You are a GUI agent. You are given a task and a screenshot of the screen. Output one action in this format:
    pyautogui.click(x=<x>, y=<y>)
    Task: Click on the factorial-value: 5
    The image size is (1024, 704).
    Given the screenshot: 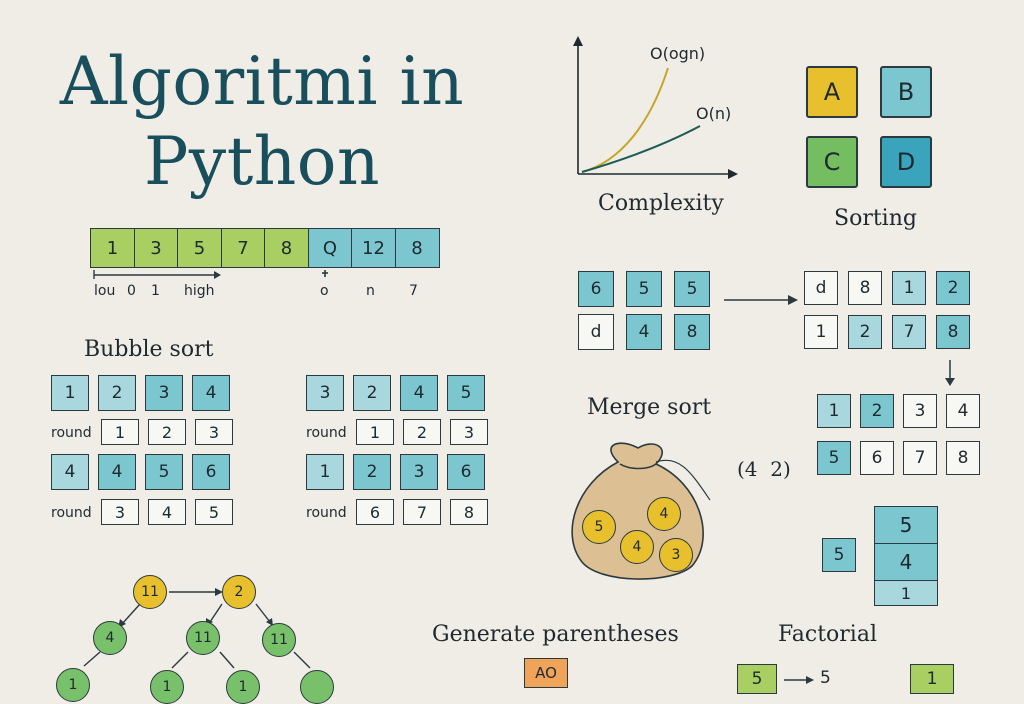 What is the action you would take?
    pyautogui.click(x=825, y=678)
    